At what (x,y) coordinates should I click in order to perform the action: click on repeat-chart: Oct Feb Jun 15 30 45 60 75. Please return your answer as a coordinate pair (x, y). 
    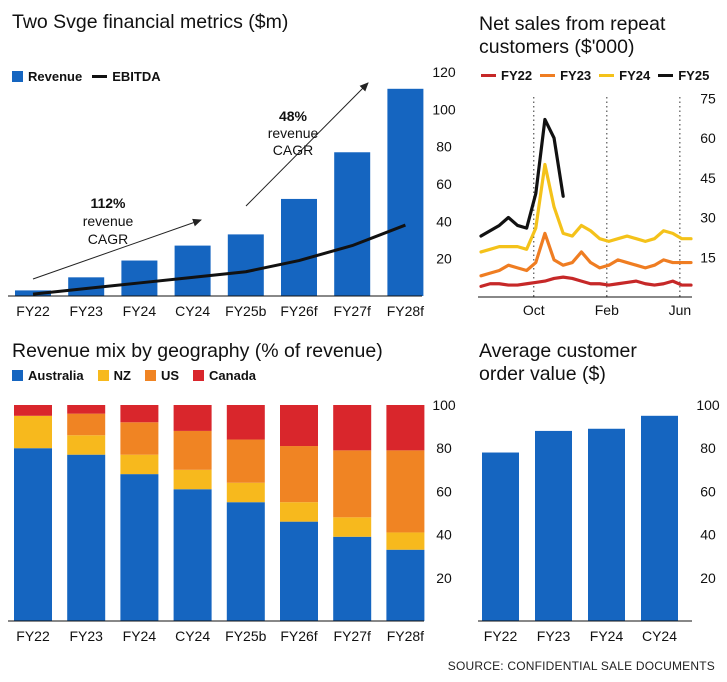
    Looking at the image, I should click on (597, 204).